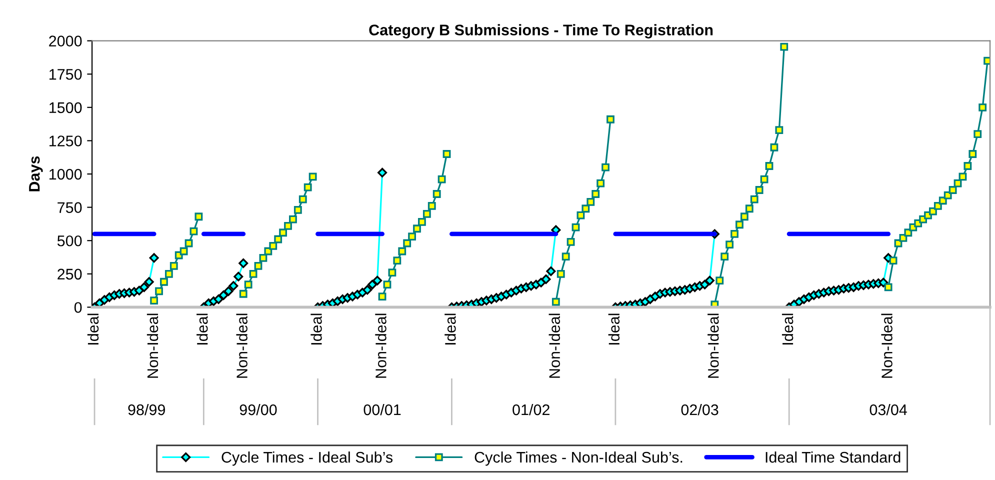 This screenshot has height=480, width=995. Describe the element at coordinates (65, 74) in the screenshot. I see `y-tick-label: 1750` at that location.